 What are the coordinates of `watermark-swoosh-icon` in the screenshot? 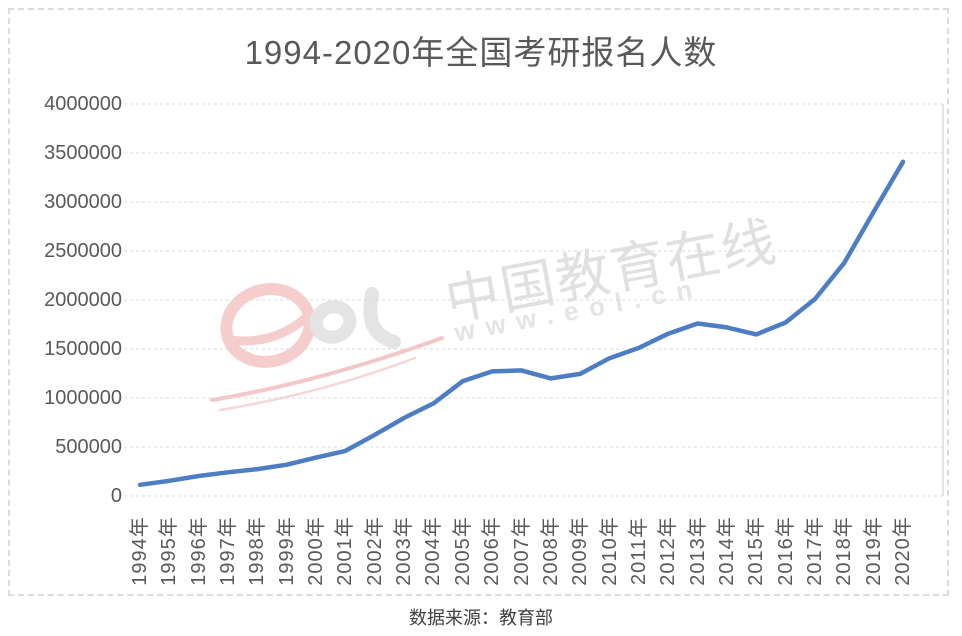 It's located at (327, 369).